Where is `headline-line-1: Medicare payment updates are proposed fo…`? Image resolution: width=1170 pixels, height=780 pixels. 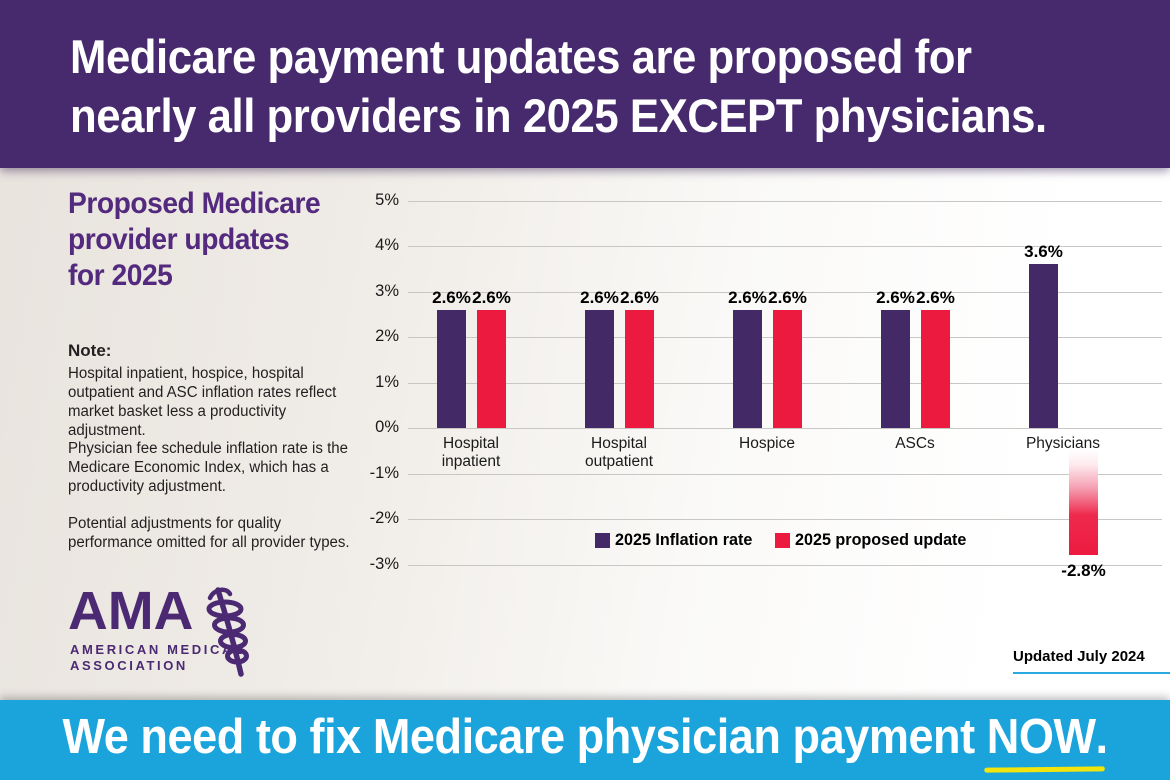 headline-line-1: Medicare payment updates are proposed fo… is located at coordinates (521, 56).